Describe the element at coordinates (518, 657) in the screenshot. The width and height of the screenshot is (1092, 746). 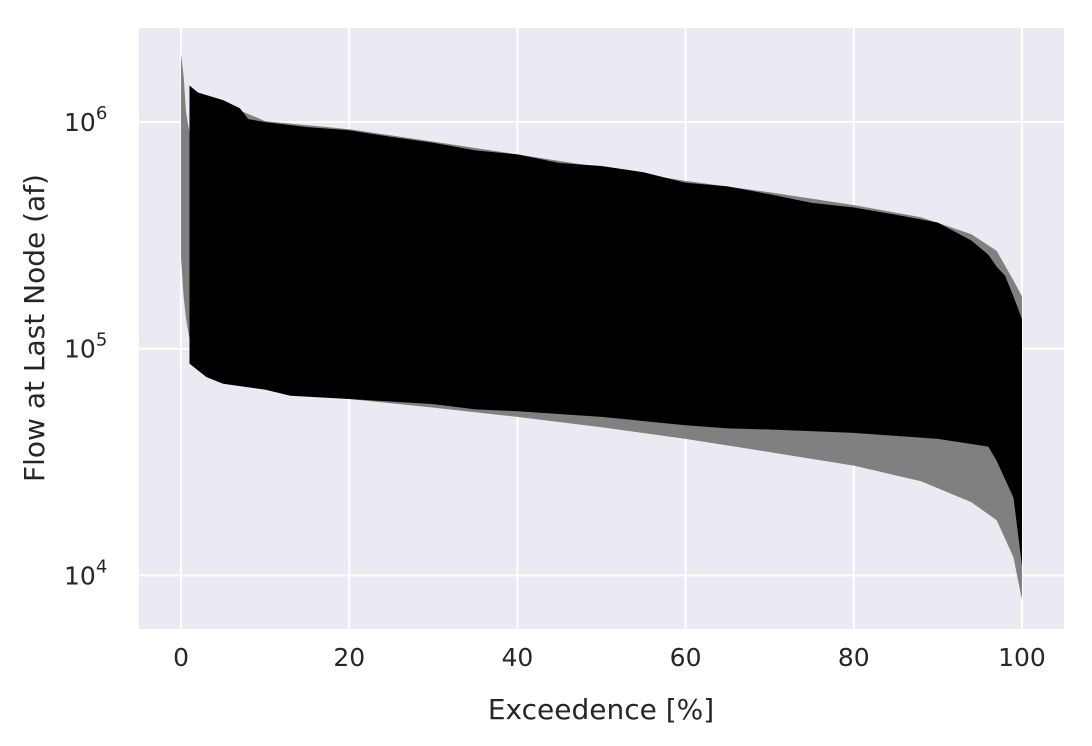
I see `x-tick-label: 40` at that location.